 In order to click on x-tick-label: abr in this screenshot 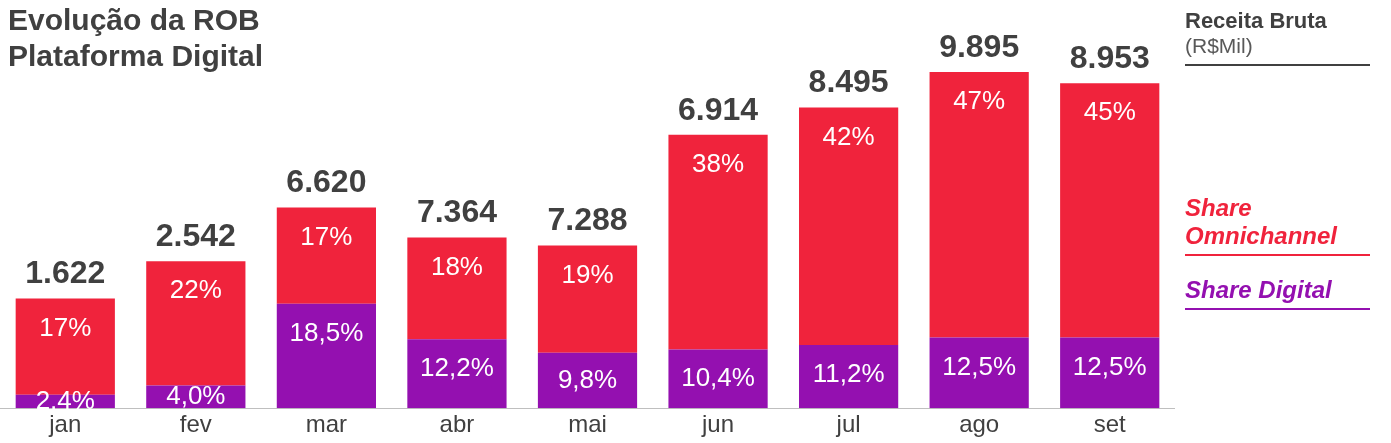, I will do `click(457, 424)`.